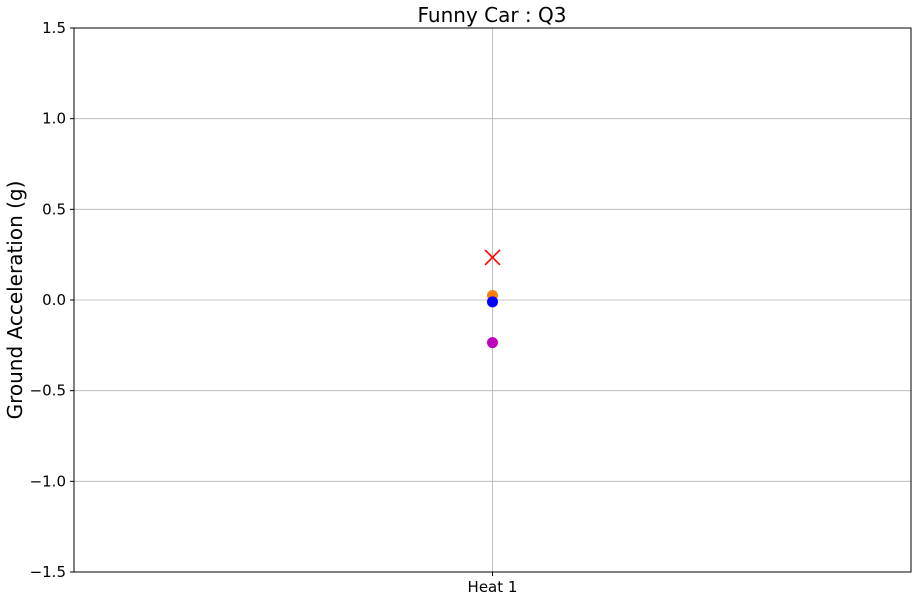 This screenshot has width=917, height=605. What do you see at coordinates (493, 587) in the screenshot?
I see `x-tick-label: Heat 1` at bounding box center [493, 587].